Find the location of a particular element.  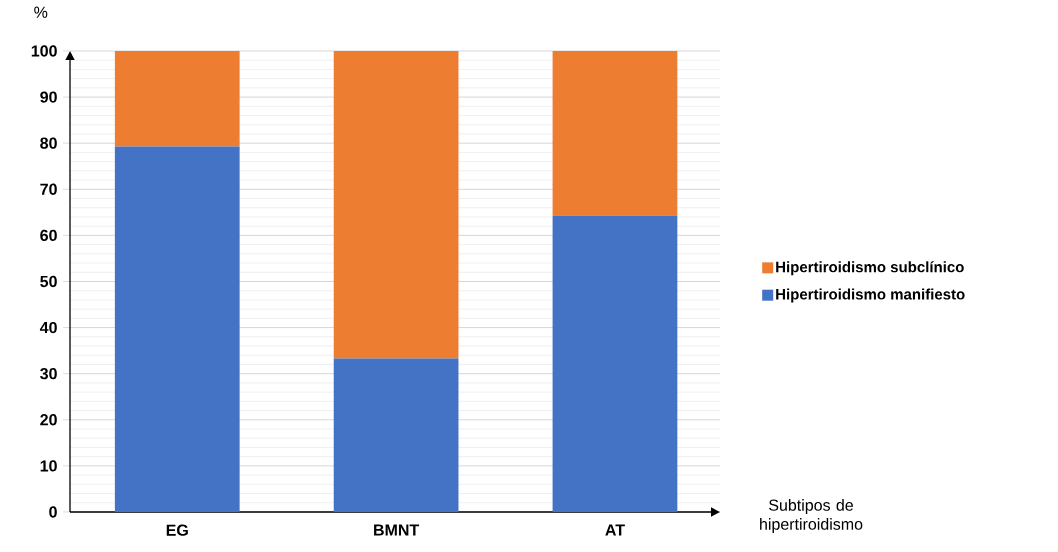

x-tick-label: EG is located at coordinates (177, 530).